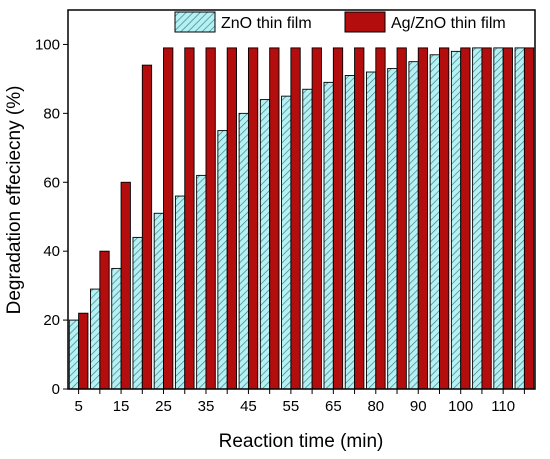 The height and width of the screenshot is (459, 550). I want to click on x-tick-label: 25, so click(163, 406).